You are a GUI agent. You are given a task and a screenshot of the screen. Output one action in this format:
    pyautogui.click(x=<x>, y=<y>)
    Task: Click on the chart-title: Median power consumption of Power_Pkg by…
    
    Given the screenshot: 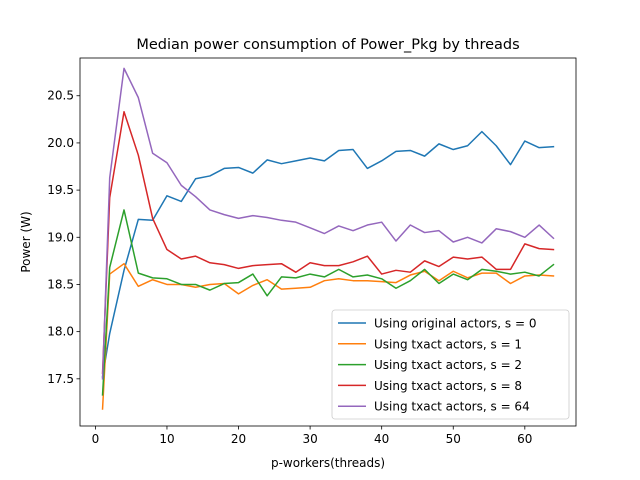 What is the action you would take?
    pyautogui.click(x=327, y=45)
    